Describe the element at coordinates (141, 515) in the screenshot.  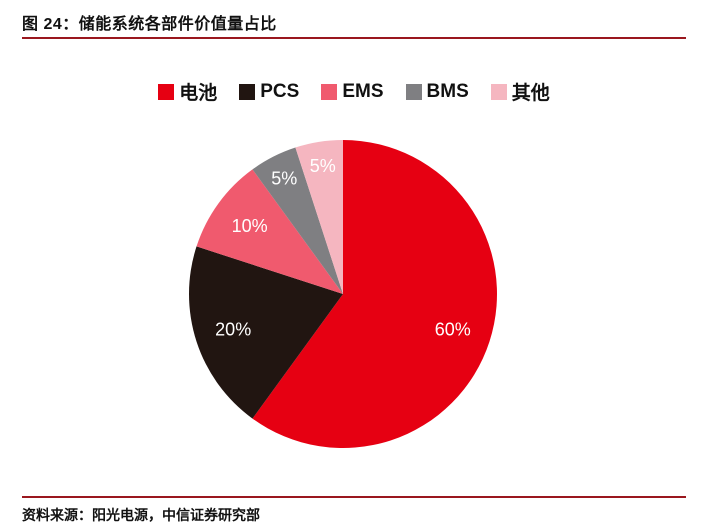
I see `figure-source: 资料来源：阳光电源，中信证券研究部` at that location.